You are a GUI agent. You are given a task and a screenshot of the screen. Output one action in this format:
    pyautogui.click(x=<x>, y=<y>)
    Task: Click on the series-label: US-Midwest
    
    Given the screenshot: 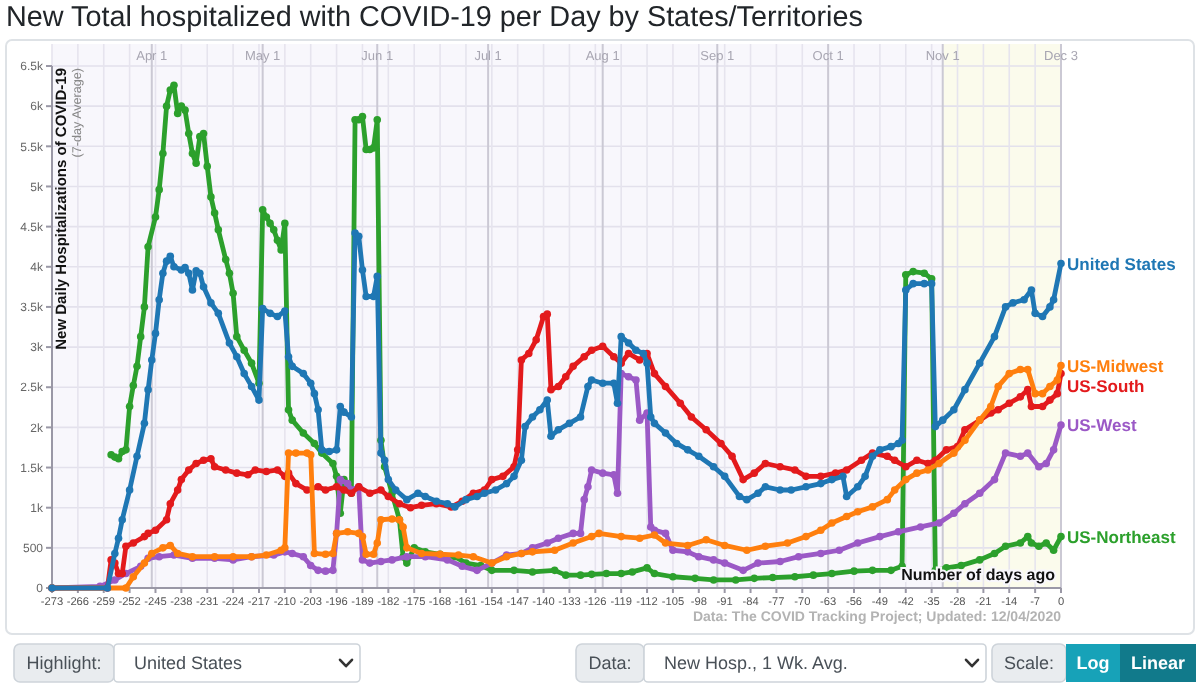 What is the action you would take?
    pyautogui.click(x=1115, y=365)
    